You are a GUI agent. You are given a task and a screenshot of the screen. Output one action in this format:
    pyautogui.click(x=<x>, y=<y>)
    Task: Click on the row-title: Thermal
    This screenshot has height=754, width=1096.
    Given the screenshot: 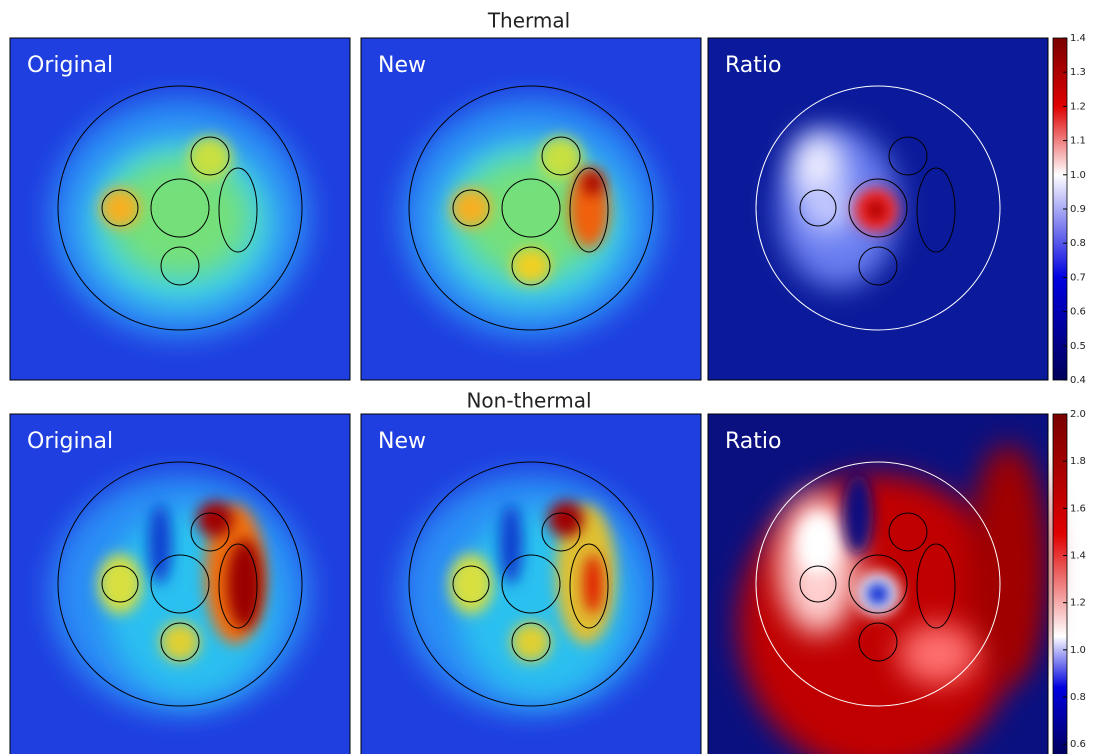 What is the action you would take?
    pyautogui.click(x=528, y=21)
    